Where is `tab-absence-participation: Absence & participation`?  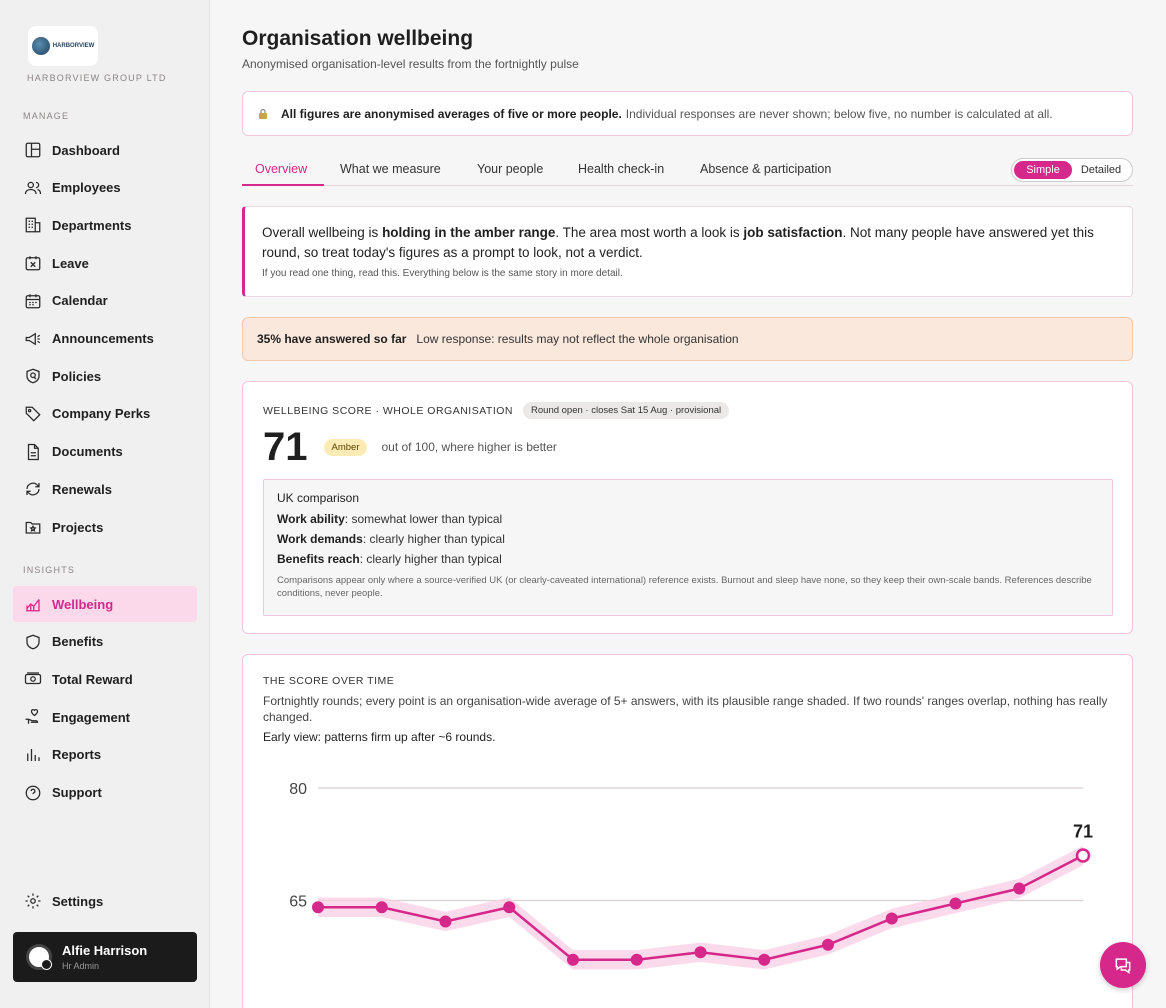 tab-absence-participation: Absence & participation is located at coordinates (766, 169).